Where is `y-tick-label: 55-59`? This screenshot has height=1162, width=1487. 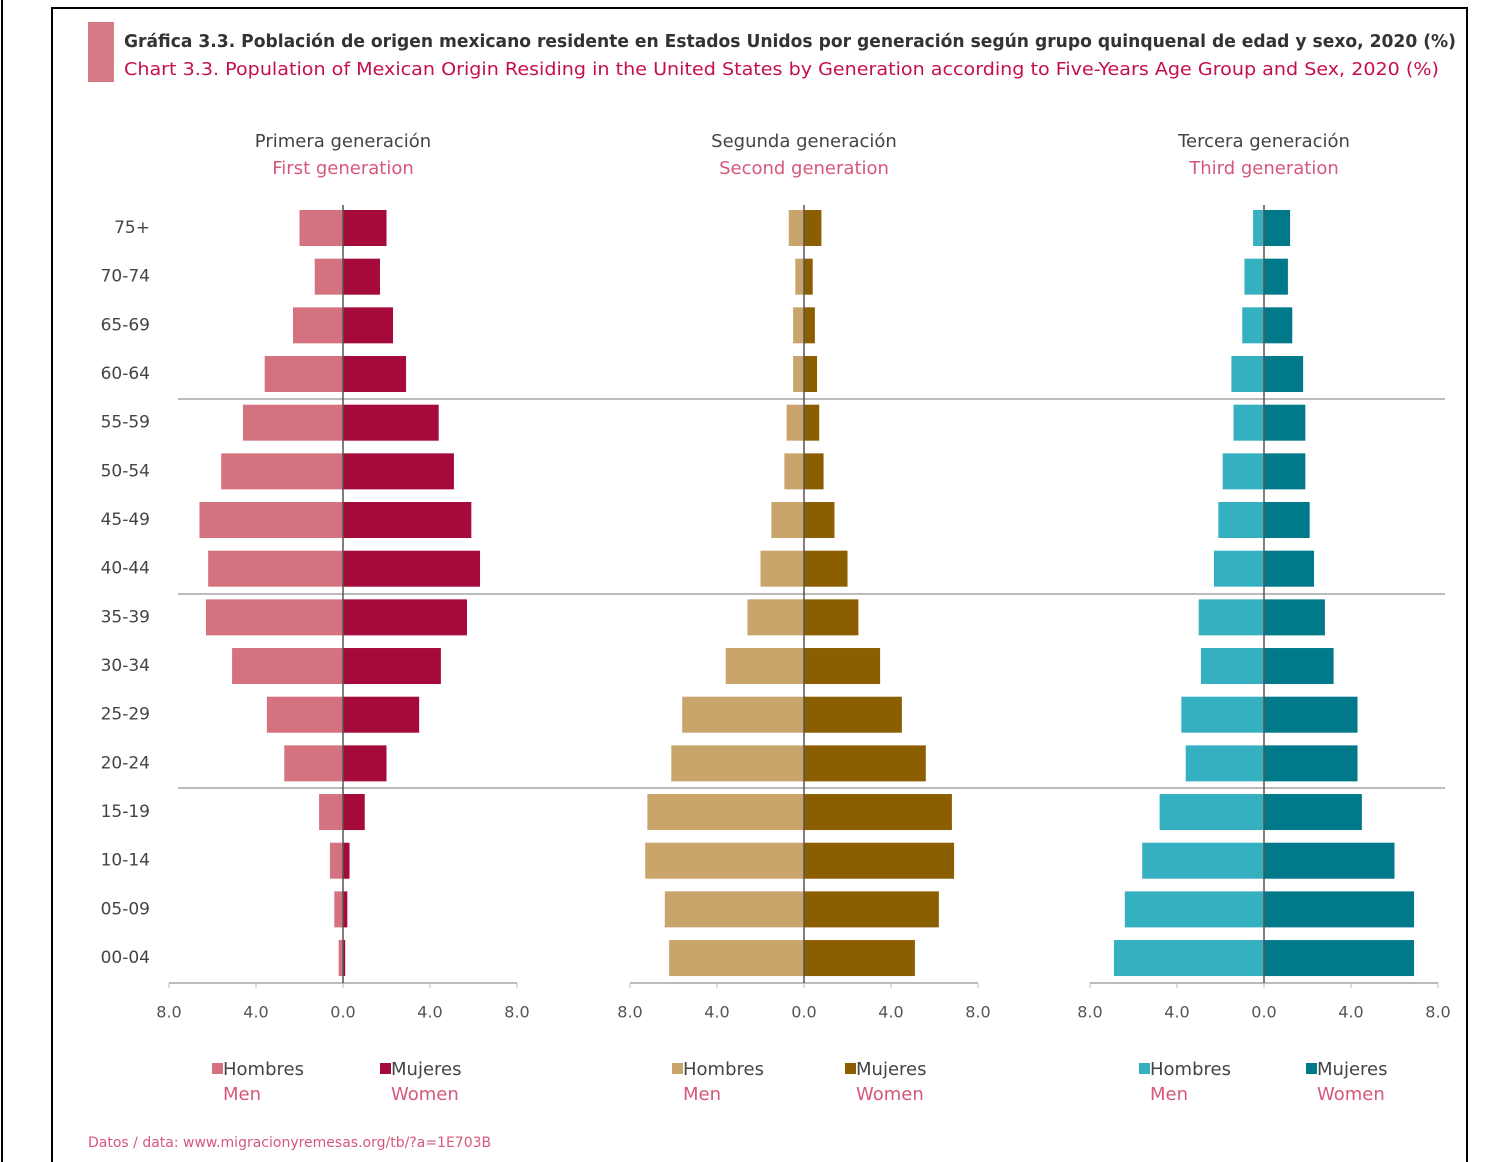
y-tick-label: 55-59 is located at coordinates (125, 423).